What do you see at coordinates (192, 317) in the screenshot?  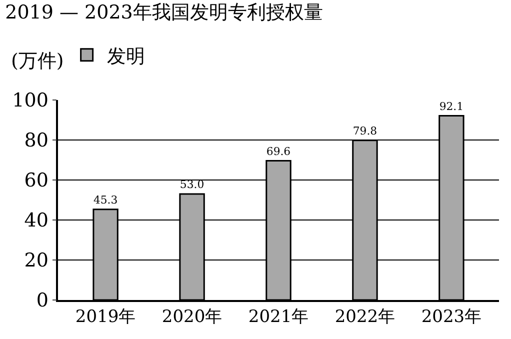 I see `x-tick-label: 2020年` at bounding box center [192, 317].